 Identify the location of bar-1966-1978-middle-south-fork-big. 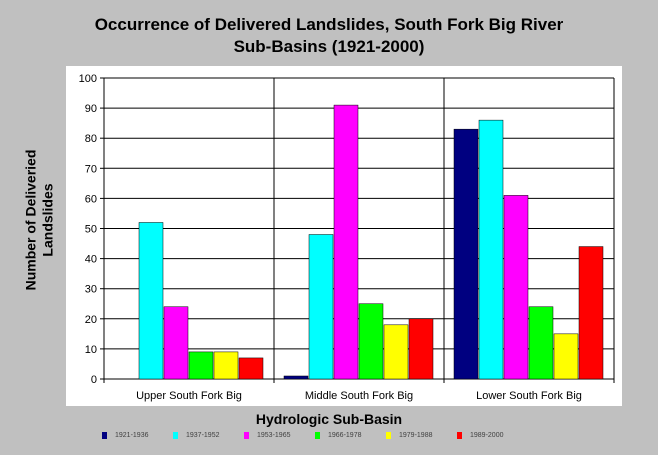
(371, 341).